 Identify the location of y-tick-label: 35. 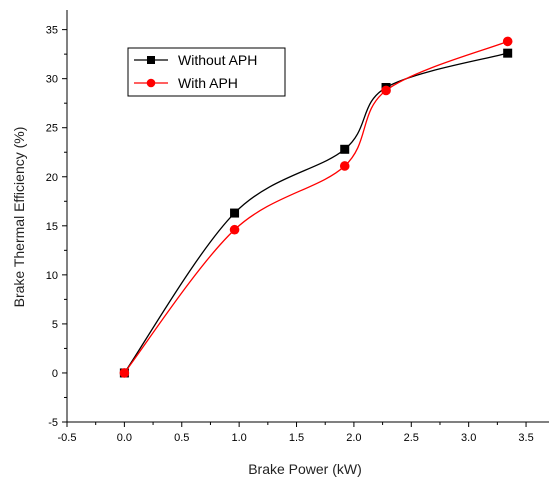
(52, 31).